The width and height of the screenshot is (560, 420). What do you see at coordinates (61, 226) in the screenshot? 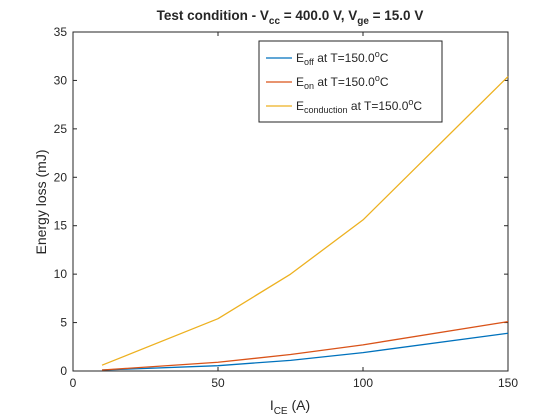
I see `y-tick-label: 15` at bounding box center [61, 226].